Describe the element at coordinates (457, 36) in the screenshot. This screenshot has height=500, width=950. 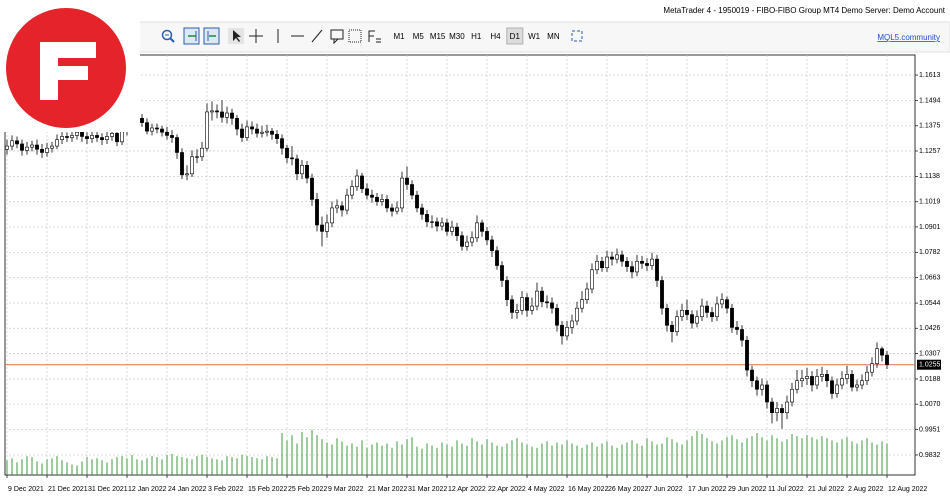
I see `timeframe-button: M30` at that location.